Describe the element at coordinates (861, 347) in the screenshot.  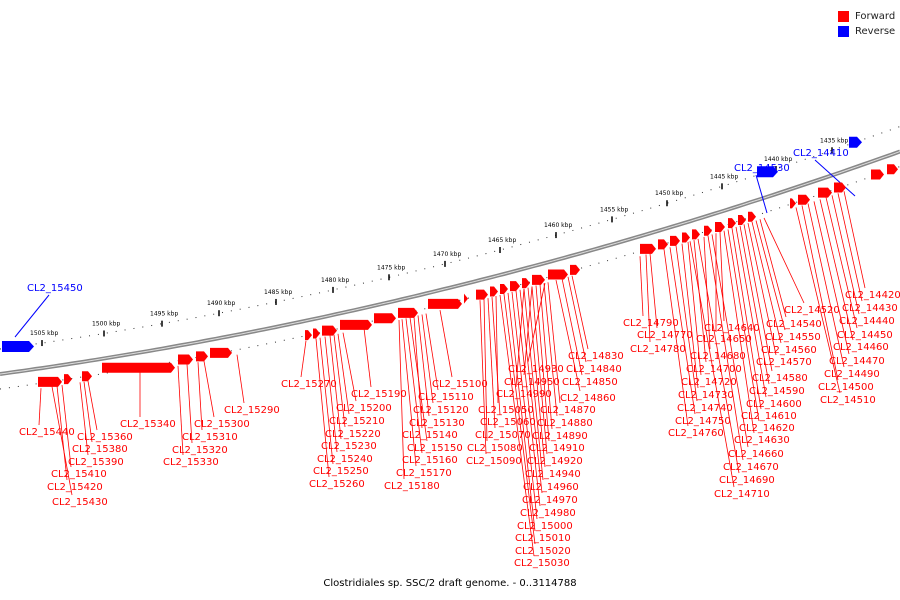
I see `forward-gene-label: CL2_14460` at that location.